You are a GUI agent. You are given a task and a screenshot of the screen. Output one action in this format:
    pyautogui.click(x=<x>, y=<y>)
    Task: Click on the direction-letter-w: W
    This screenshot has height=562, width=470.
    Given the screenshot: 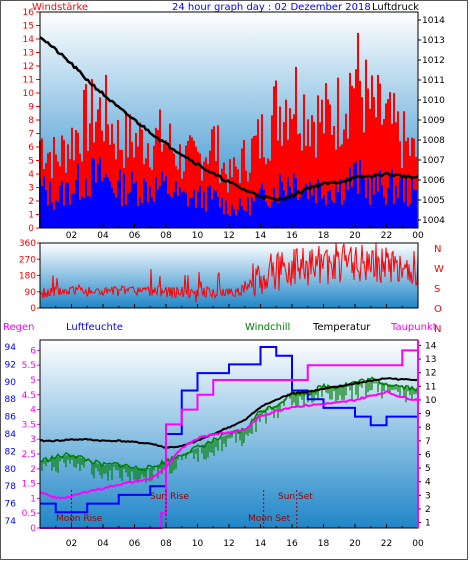 What is the action you would take?
    pyautogui.click(x=439, y=269)
    